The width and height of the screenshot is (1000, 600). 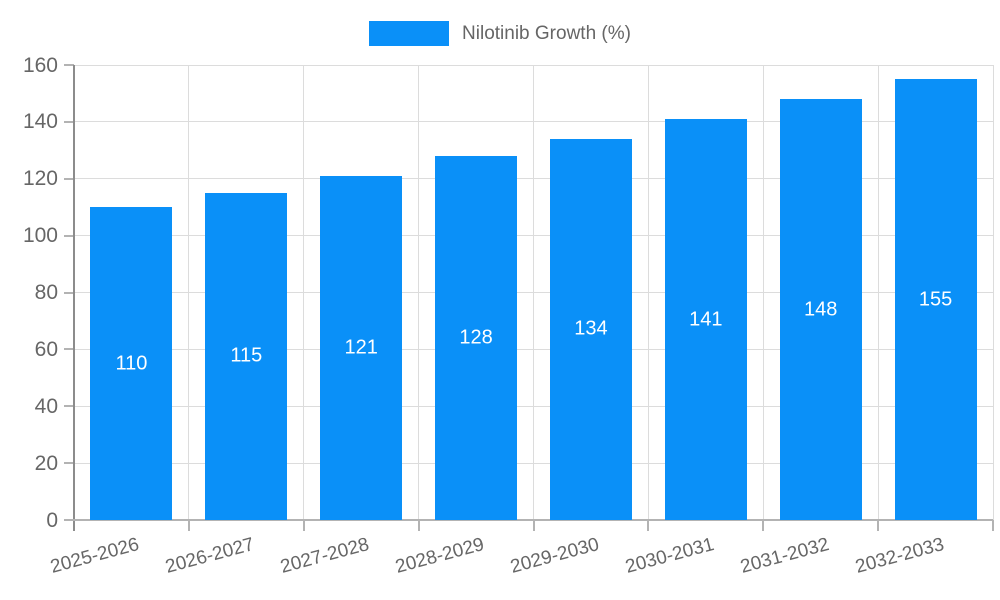 I want to click on x-axis-label-text: 2027-2028, so click(x=325, y=556).